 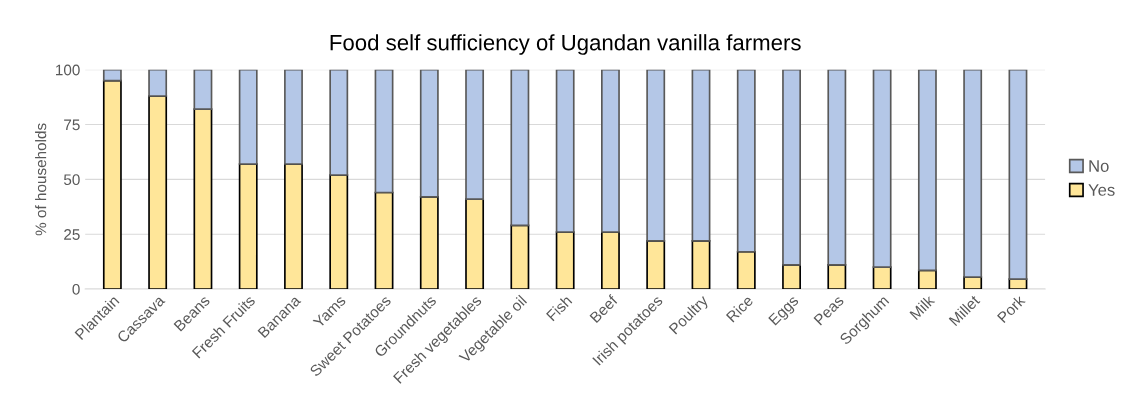 I want to click on x-tick-label: Milk, so click(x=922, y=307).